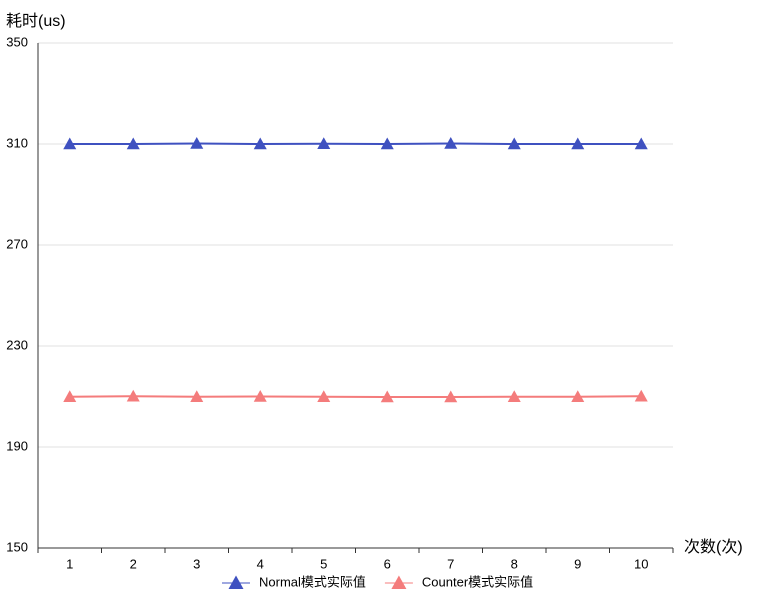 The image size is (762, 597). Describe the element at coordinates (196, 563) in the screenshot. I see `x-tick-label: 3` at that location.